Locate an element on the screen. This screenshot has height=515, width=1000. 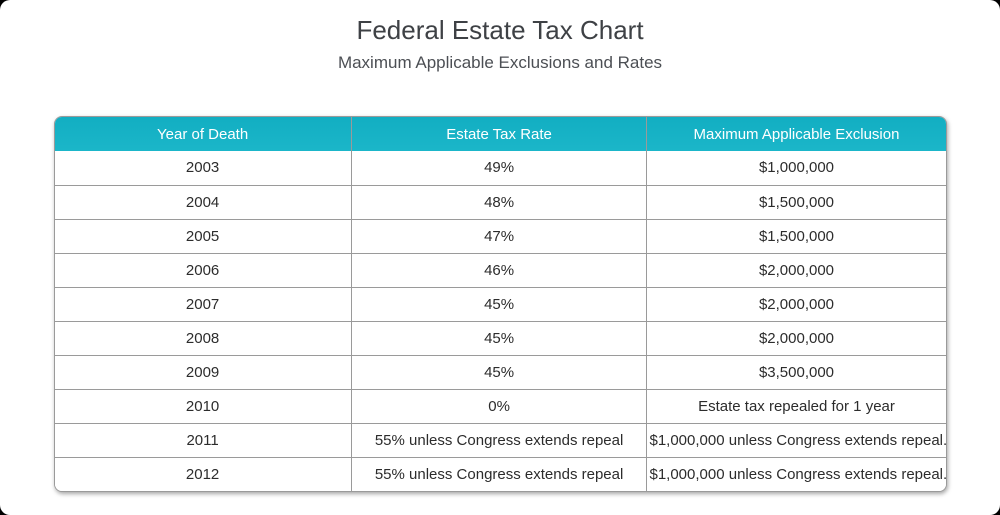
table-row: 2009 45% $3,500,000 is located at coordinates (500, 371).